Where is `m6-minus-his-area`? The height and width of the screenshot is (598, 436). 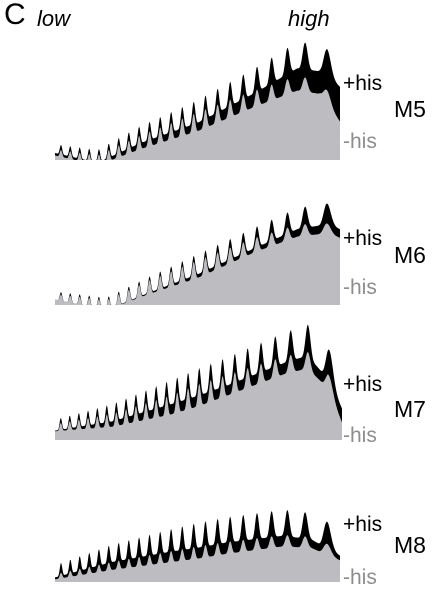
m6-minus-his-area is located at coordinates (197, 264).